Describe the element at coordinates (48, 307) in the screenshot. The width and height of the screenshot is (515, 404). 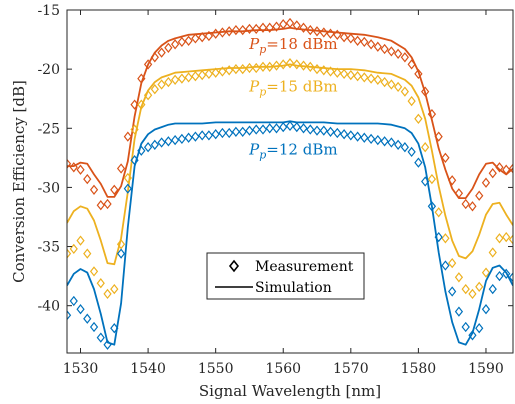
I see `y-tick-label: -40` at that location.